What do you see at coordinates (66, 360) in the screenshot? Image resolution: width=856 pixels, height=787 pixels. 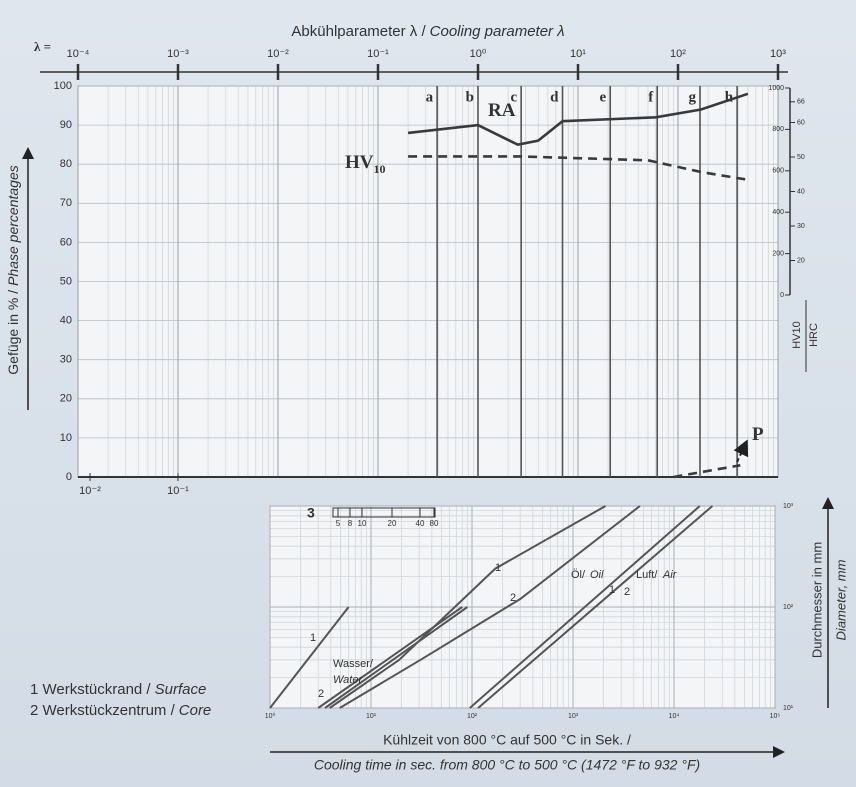 I see `y-tick-label: 30` at bounding box center [66, 360].